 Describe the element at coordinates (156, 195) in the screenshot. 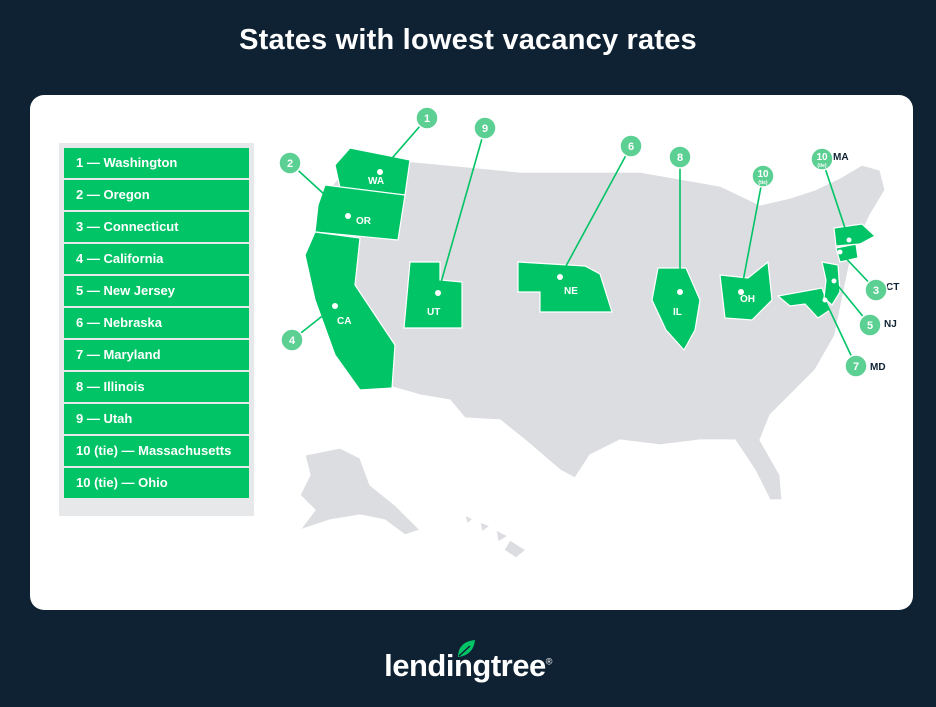

I see `legend-item: 2 — Oregon` at that location.